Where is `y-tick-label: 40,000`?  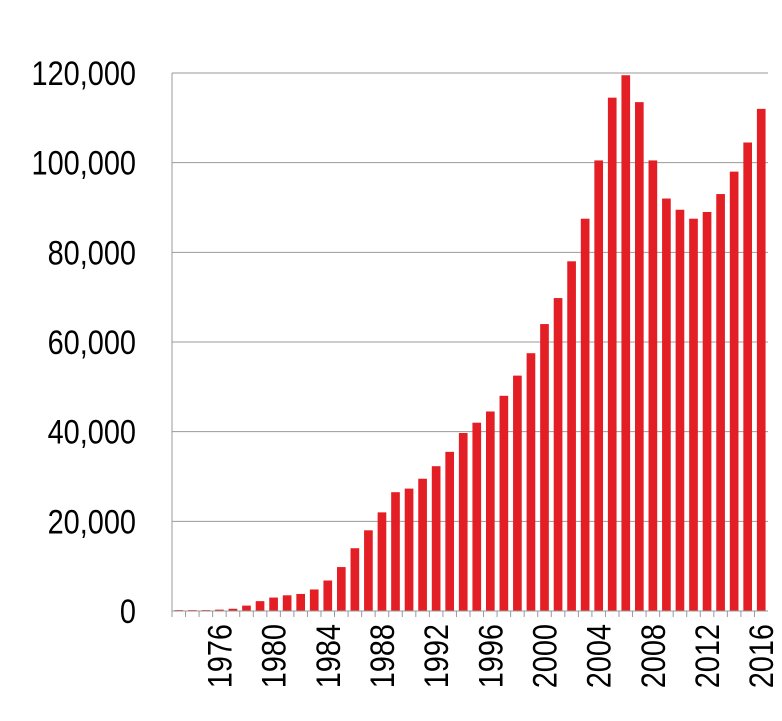 y-tick-label: 40,000 is located at coordinates (92, 431).